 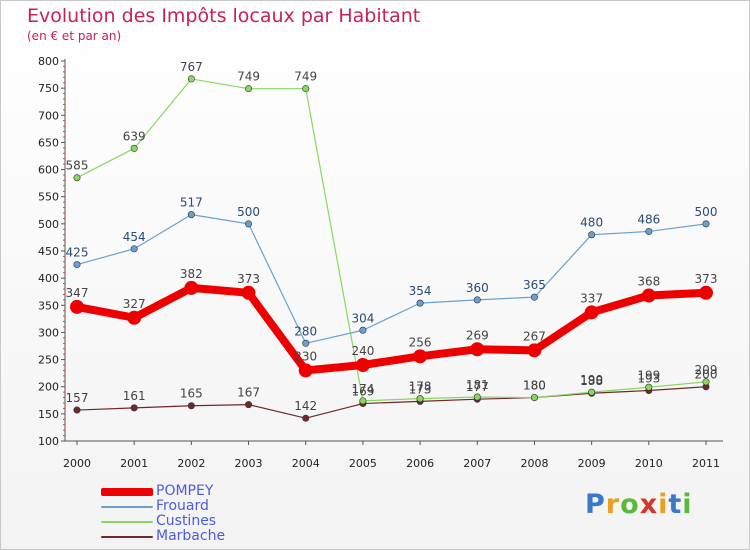 I want to click on data-label-marbache: 161, so click(x=134, y=396).